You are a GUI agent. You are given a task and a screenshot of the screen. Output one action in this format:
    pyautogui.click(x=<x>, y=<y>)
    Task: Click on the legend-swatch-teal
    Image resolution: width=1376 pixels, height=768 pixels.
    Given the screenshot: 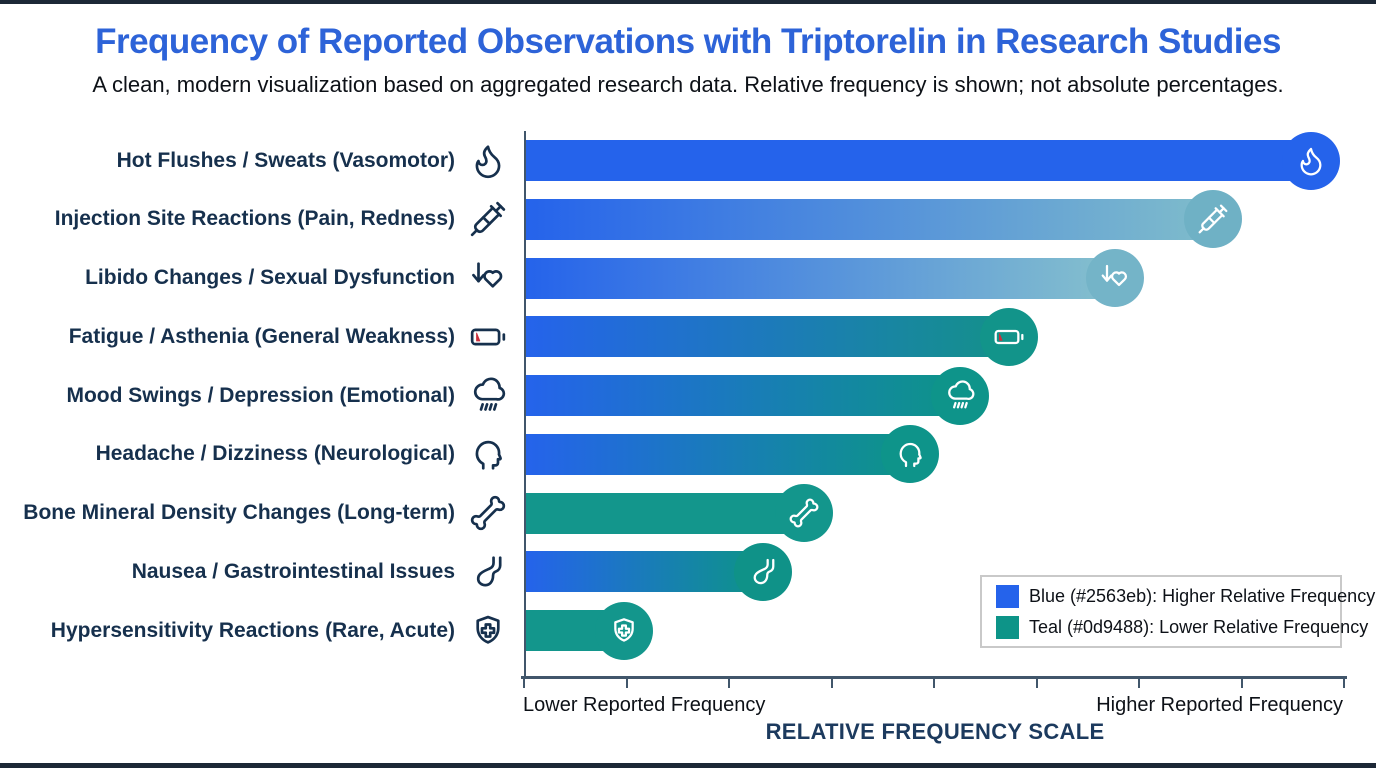 What is the action you would take?
    pyautogui.click(x=1007, y=627)
    